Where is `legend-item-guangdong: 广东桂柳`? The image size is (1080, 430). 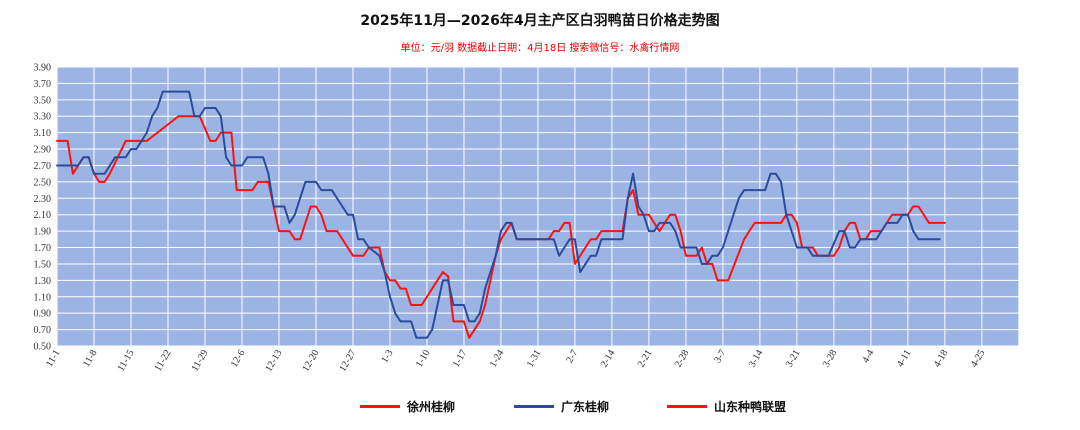
legend-item-guangdong: 广东桂柳 is located at coordinates (561, 406).